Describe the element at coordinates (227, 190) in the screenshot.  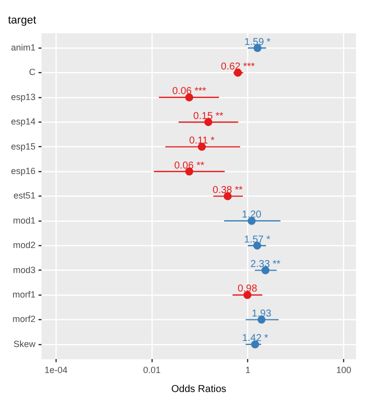
I see `data-label: 0.38 **` at that location.